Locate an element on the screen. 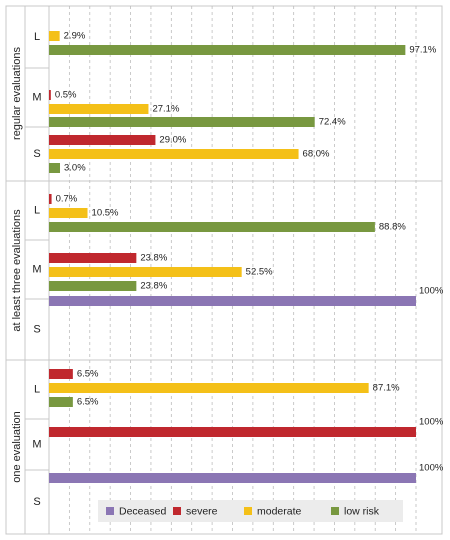  data-label: 88.8% is located at coordinates (392, 227).